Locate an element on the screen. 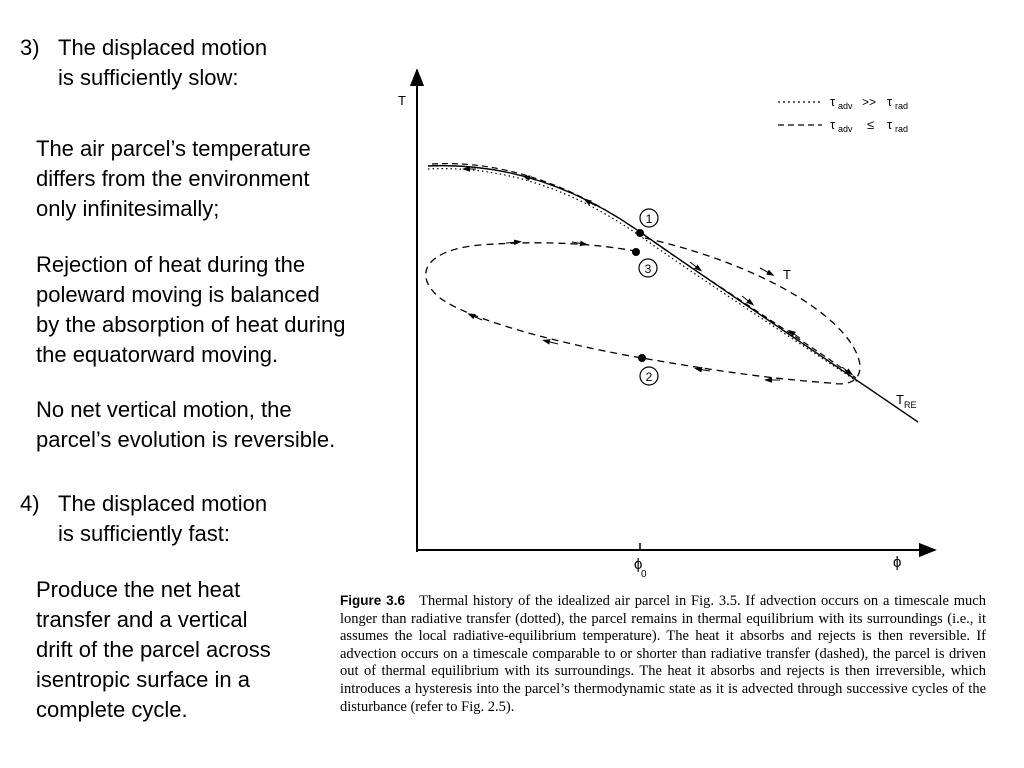 Image resolution: width=1024 pixels, height=768 pixels. svg-text: 3 is located at coordinates (648, 269).